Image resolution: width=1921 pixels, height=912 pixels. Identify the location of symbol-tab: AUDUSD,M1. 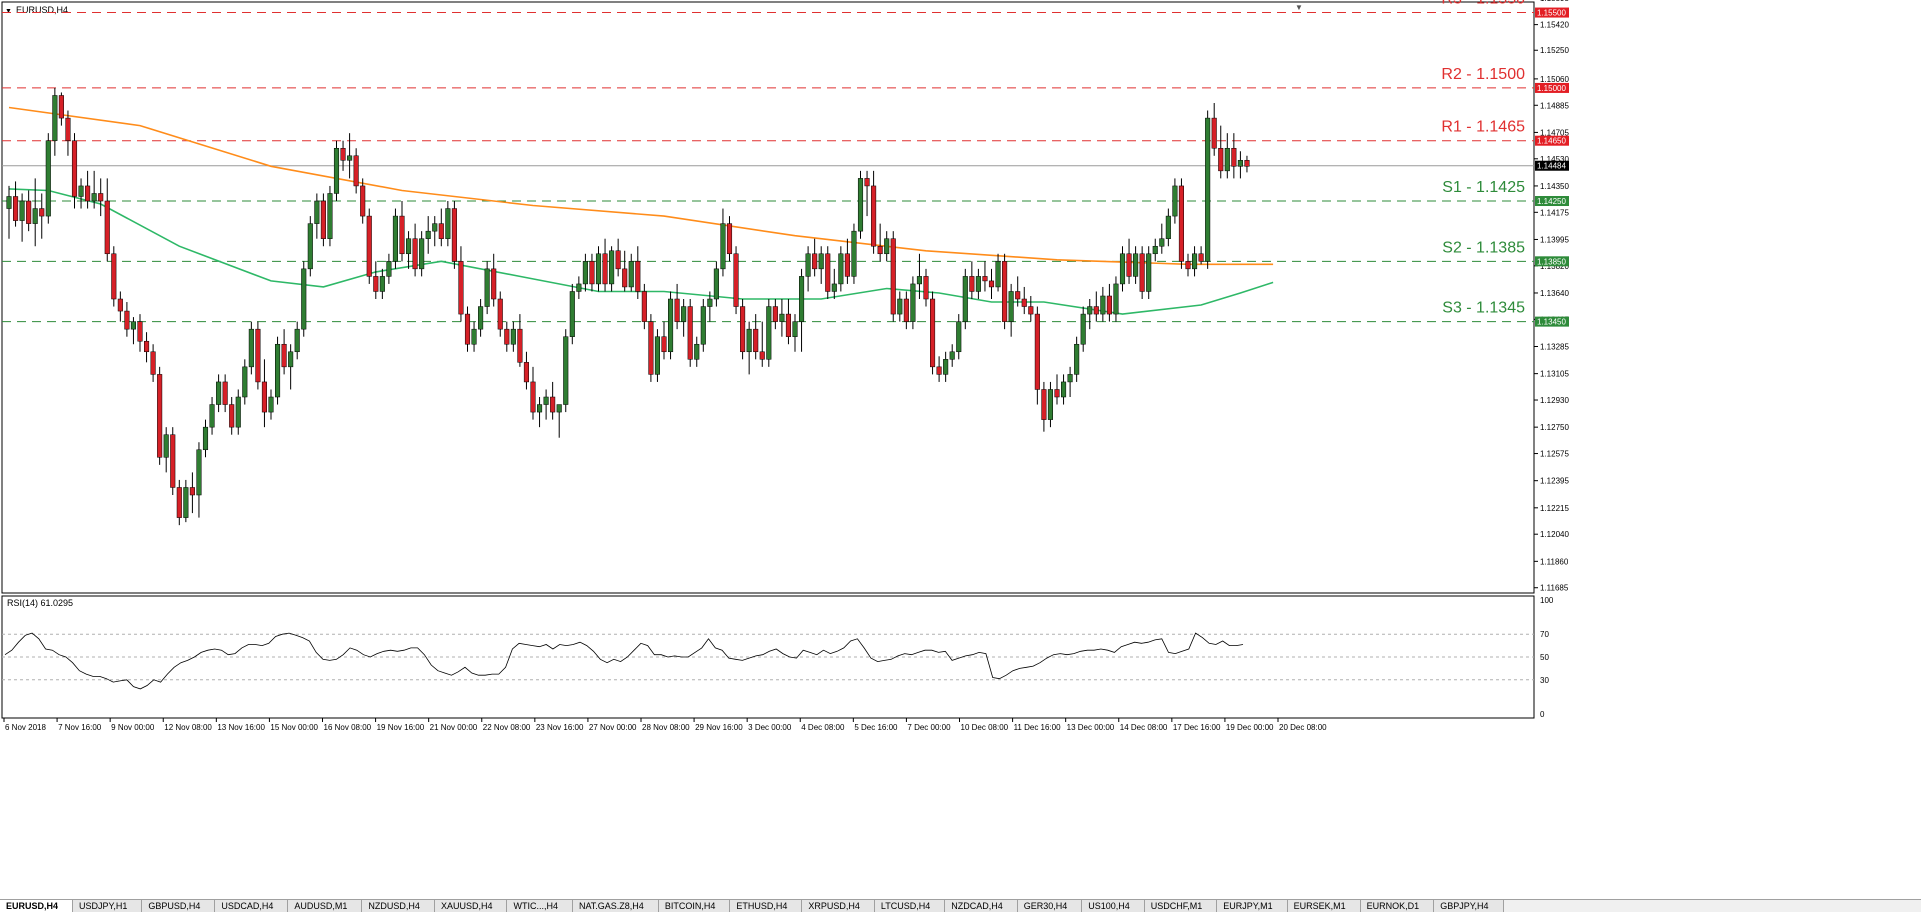
(325, 906).